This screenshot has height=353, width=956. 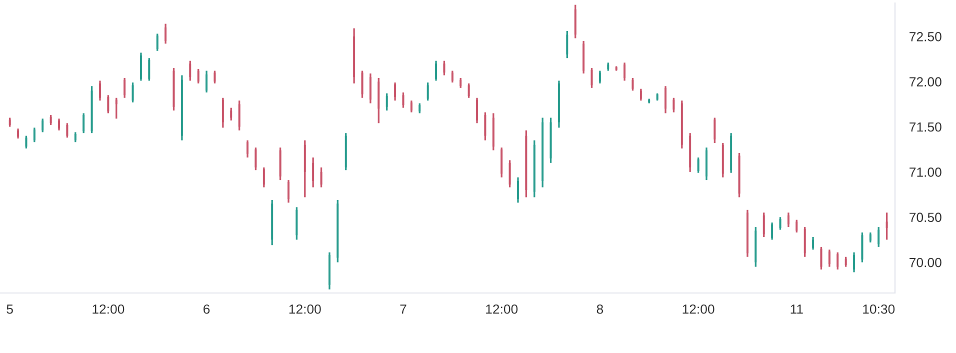 What do you see at coordinates (600, 309) in the screenshot?
I see `x-tick-label: 8` at bounding box center [600, 309].